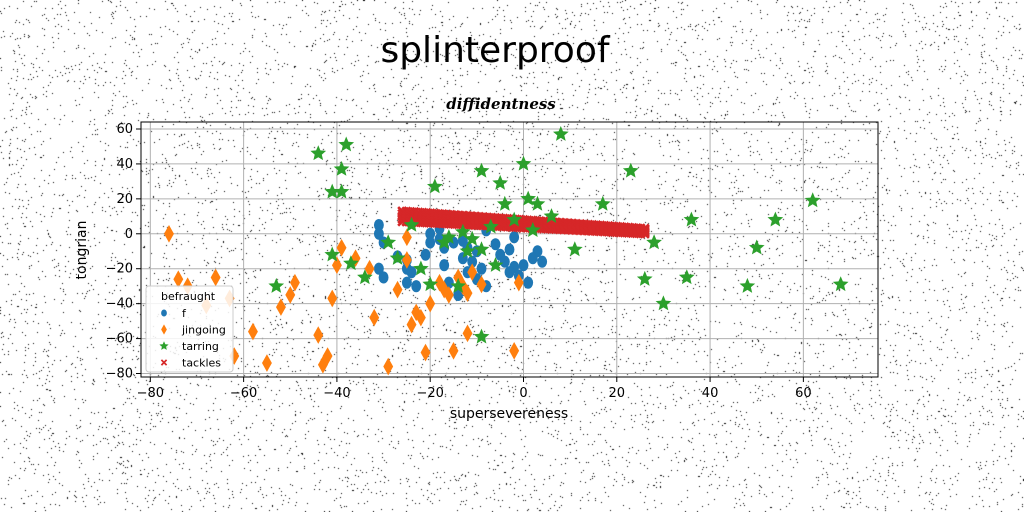 The height and width of the screenshot is (512, 1024). Describe the element at coordinates (336, 393) in the screenshot. I see `x-tick-label: −40` at that location.